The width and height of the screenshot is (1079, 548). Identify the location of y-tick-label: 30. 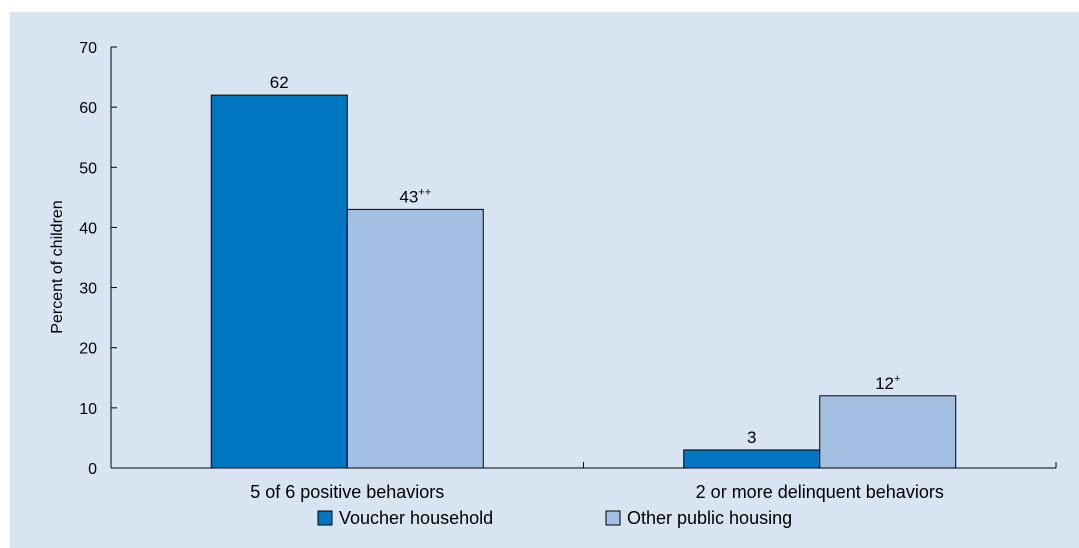
(88, 289).